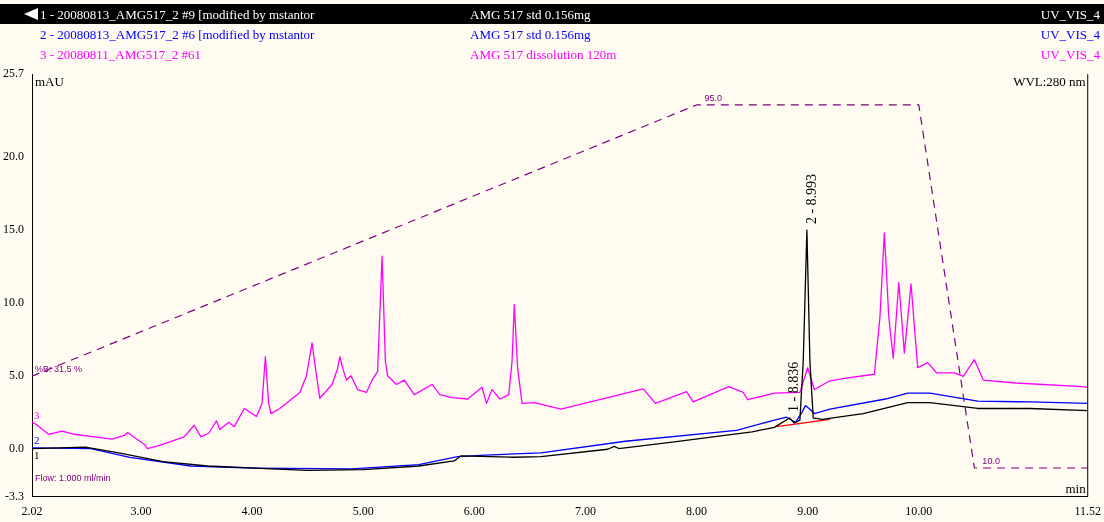  Describe the element at coordinates (544, 54) in the screenshot. I see `text: AMG 517 dissolution 120m` at that location.